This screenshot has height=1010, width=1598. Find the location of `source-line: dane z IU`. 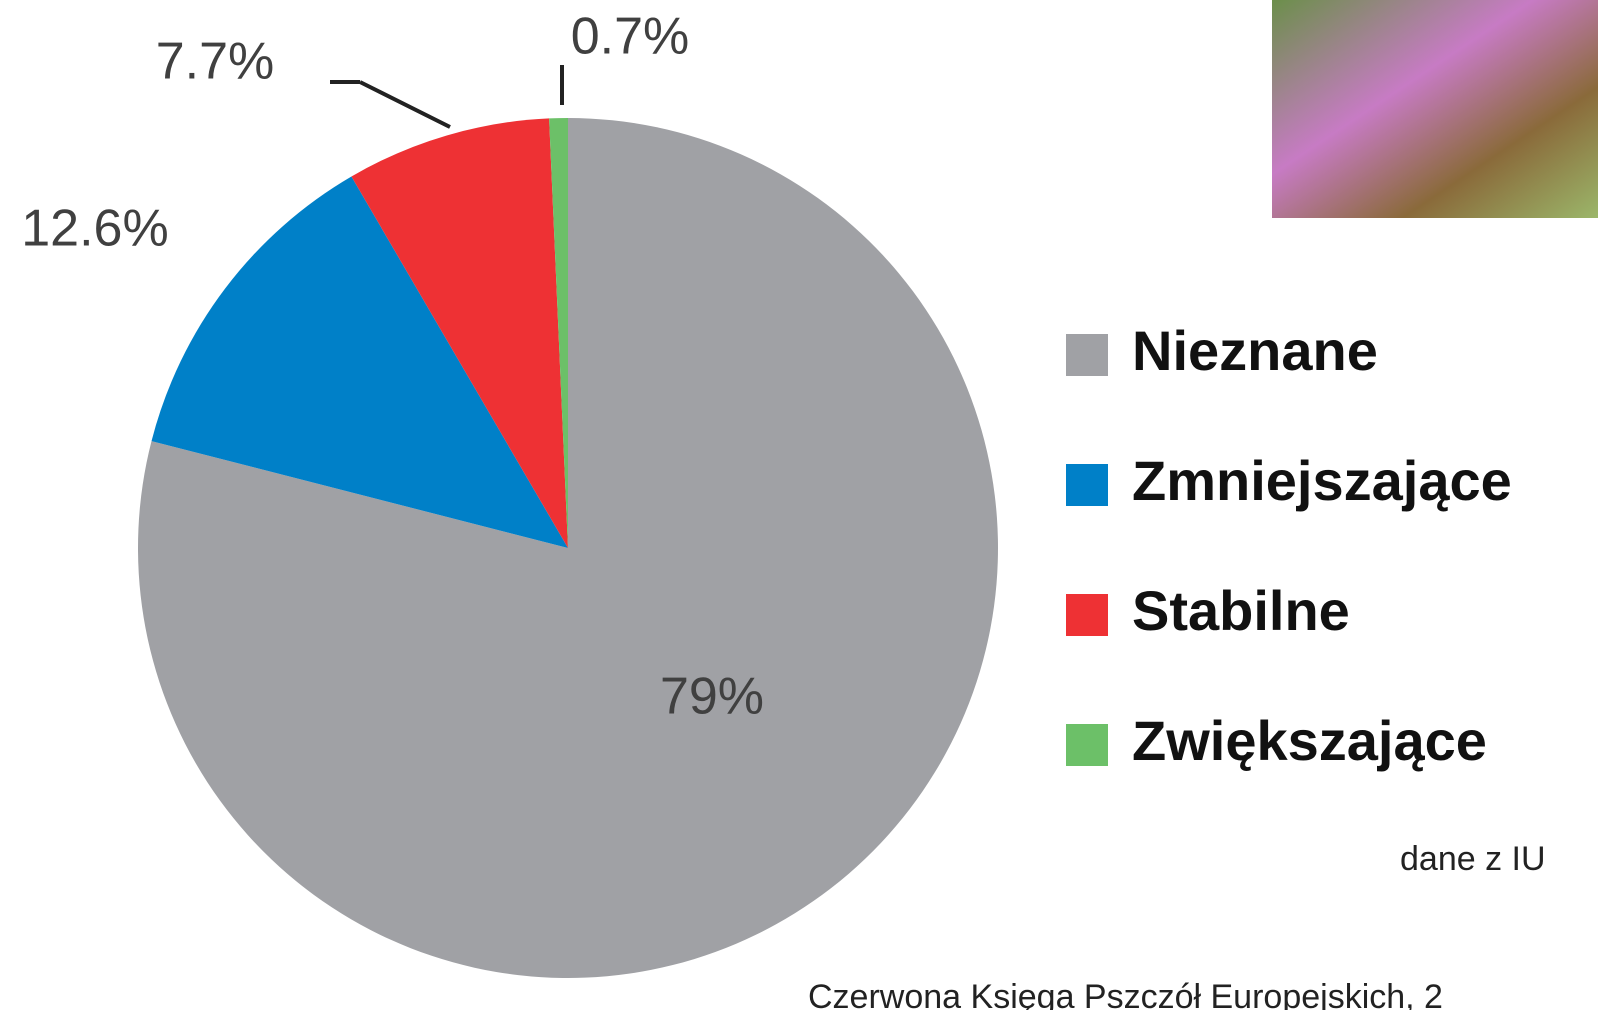

source-line: dane z IU is located at coordinates (1473, 859).